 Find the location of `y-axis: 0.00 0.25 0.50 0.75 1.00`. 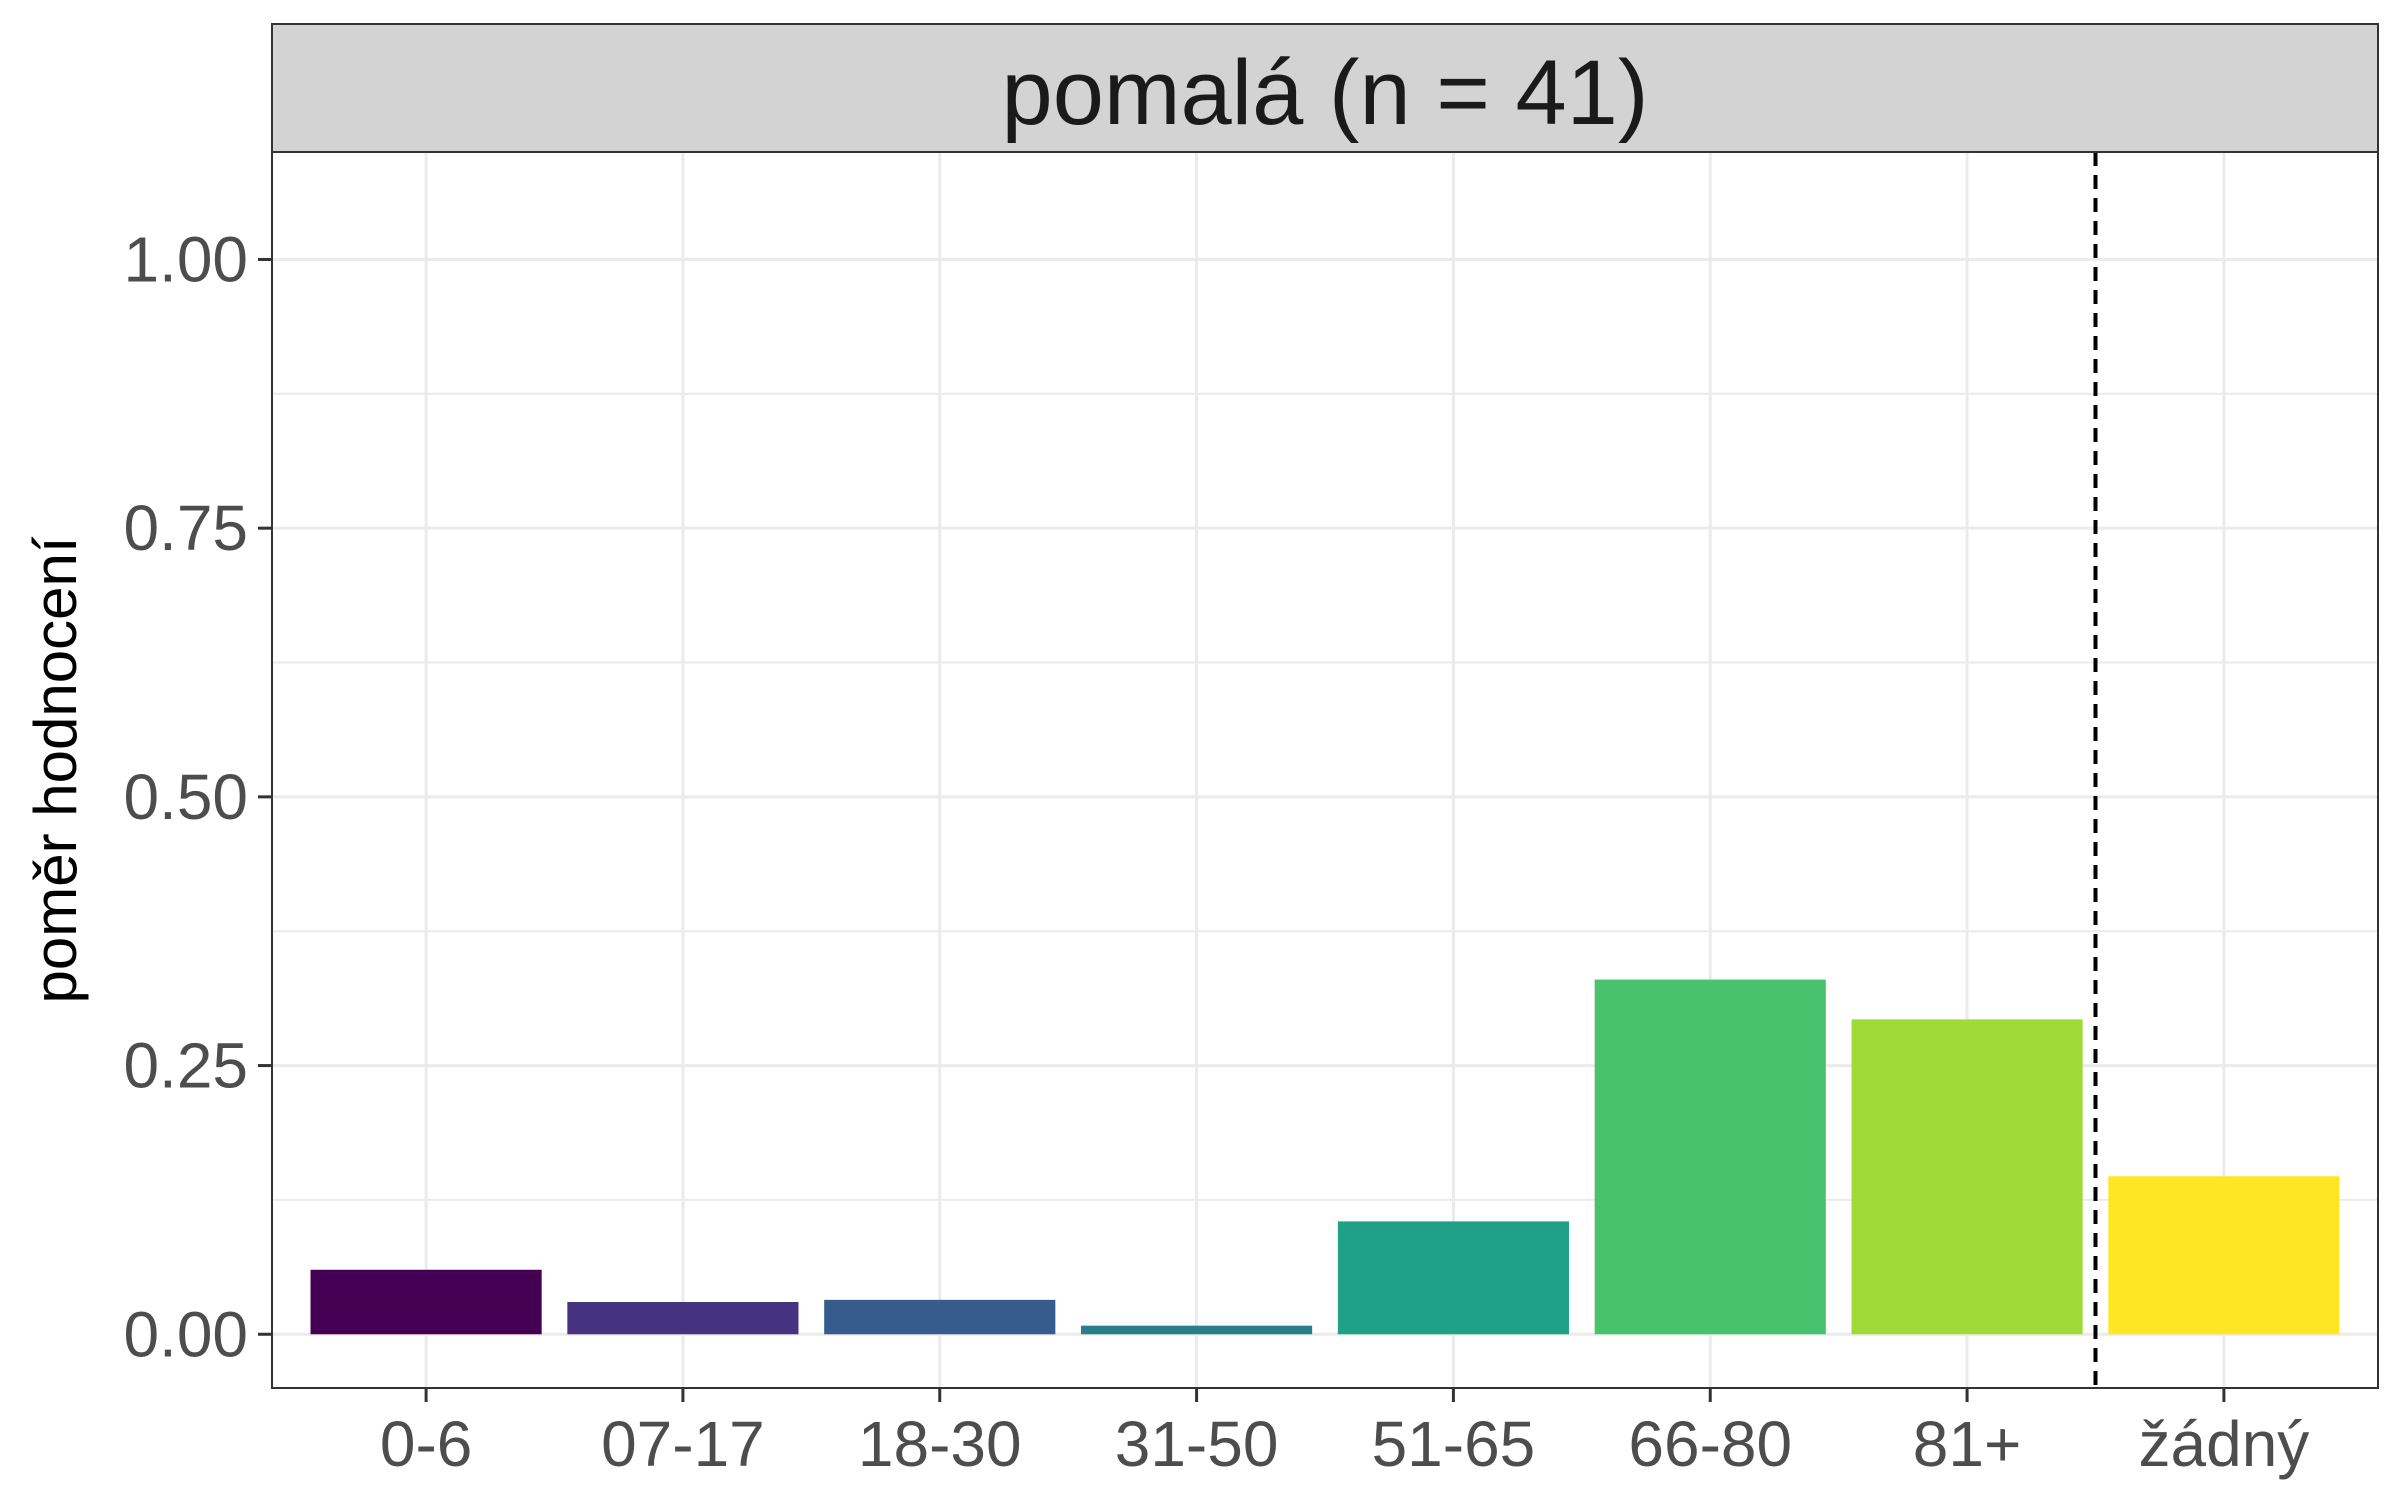

y-axis: 0.00 0.25 0.50 0.75 1.00 is located at coordinates (197, 796).